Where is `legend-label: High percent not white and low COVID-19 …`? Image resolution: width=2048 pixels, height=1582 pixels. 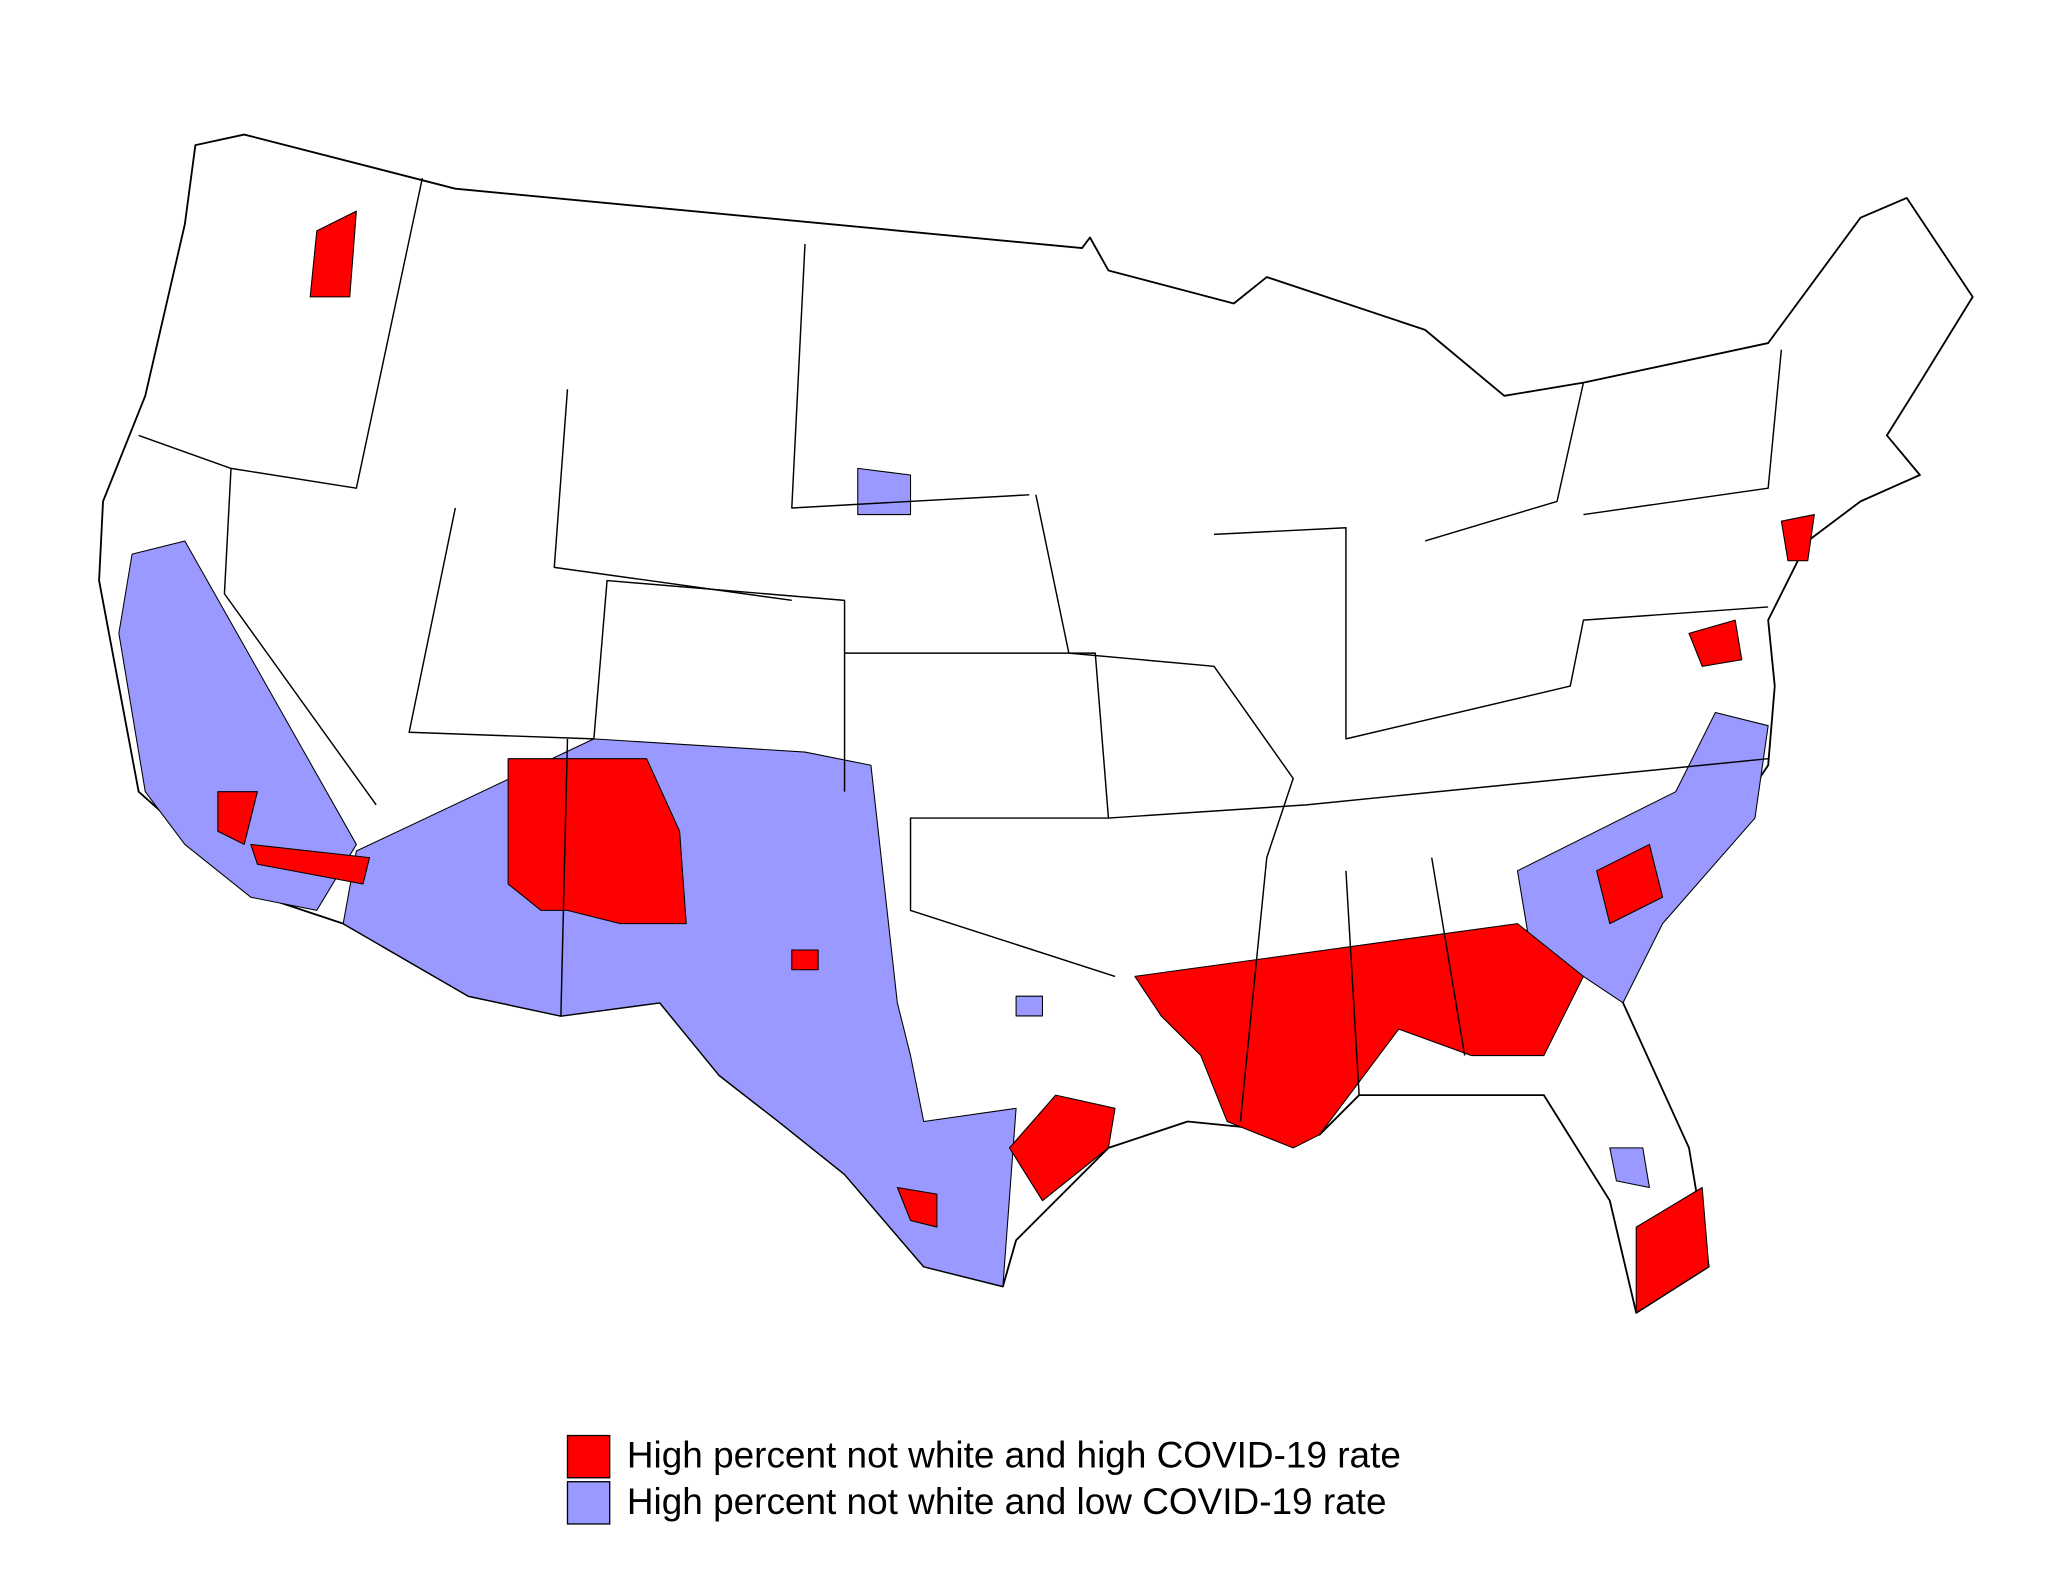 legend-label: High percent not white and low COVID-19 … is located at coordinates (1007, 1501).